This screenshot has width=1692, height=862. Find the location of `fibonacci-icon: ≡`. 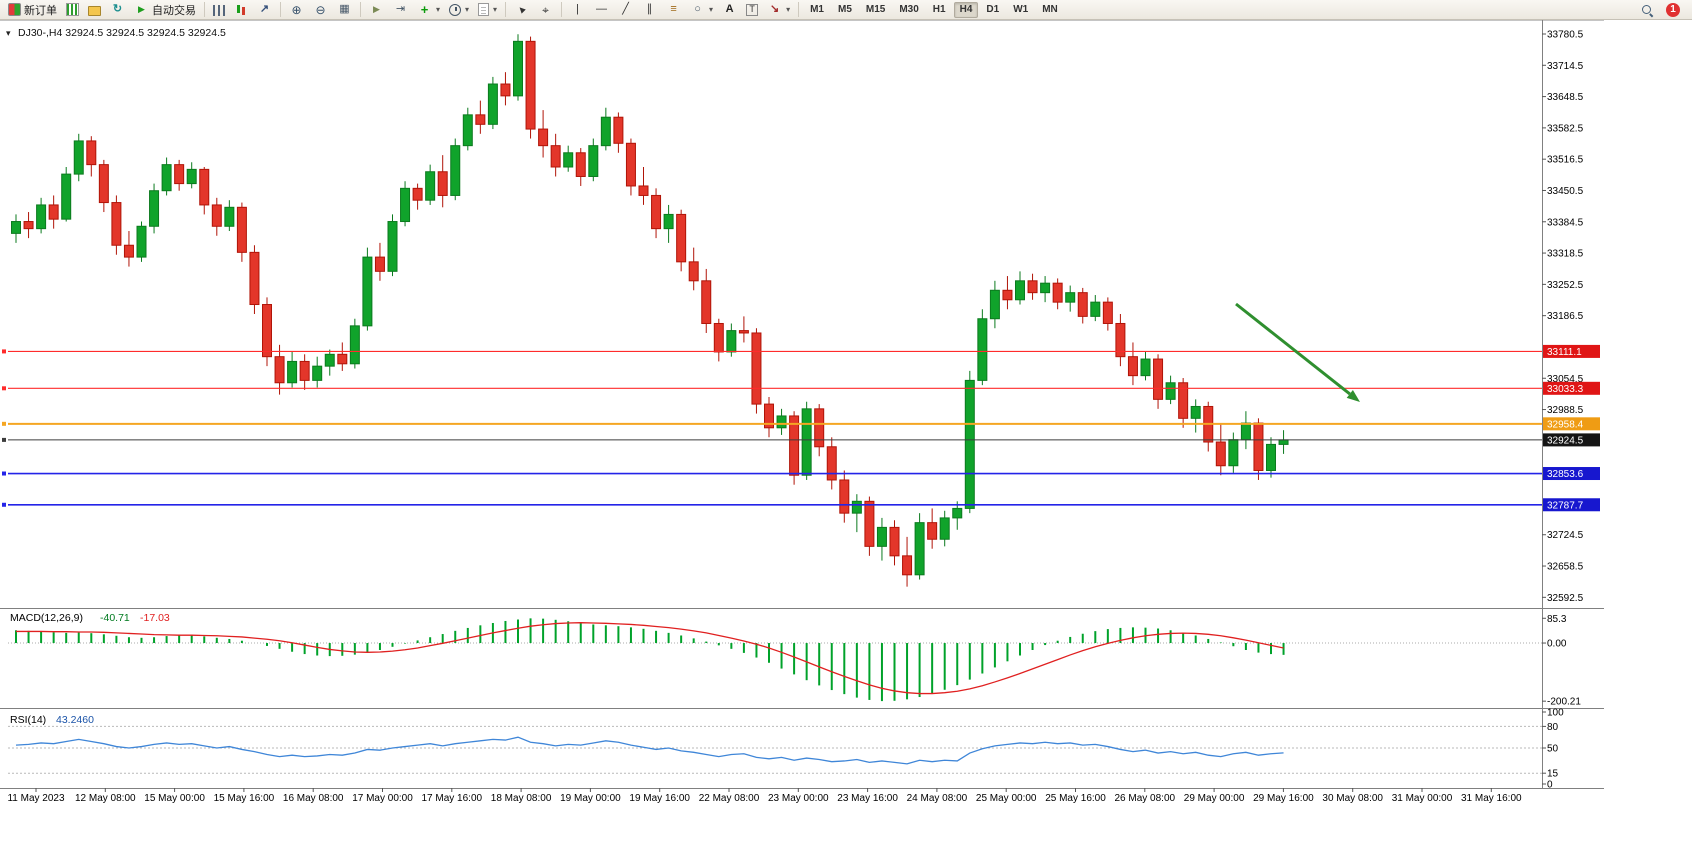

fibonacci-icon: ≡ is located at coordinates (673, 9).